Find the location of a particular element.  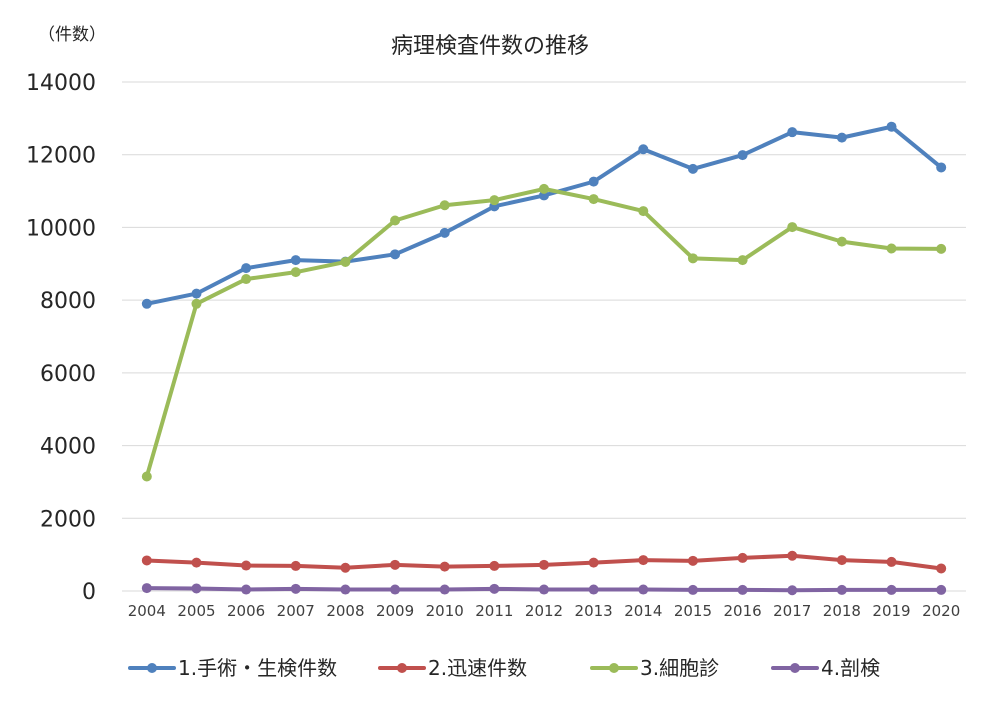

legend-item: 2.迅速件数 is located at coordinates (452, 668).